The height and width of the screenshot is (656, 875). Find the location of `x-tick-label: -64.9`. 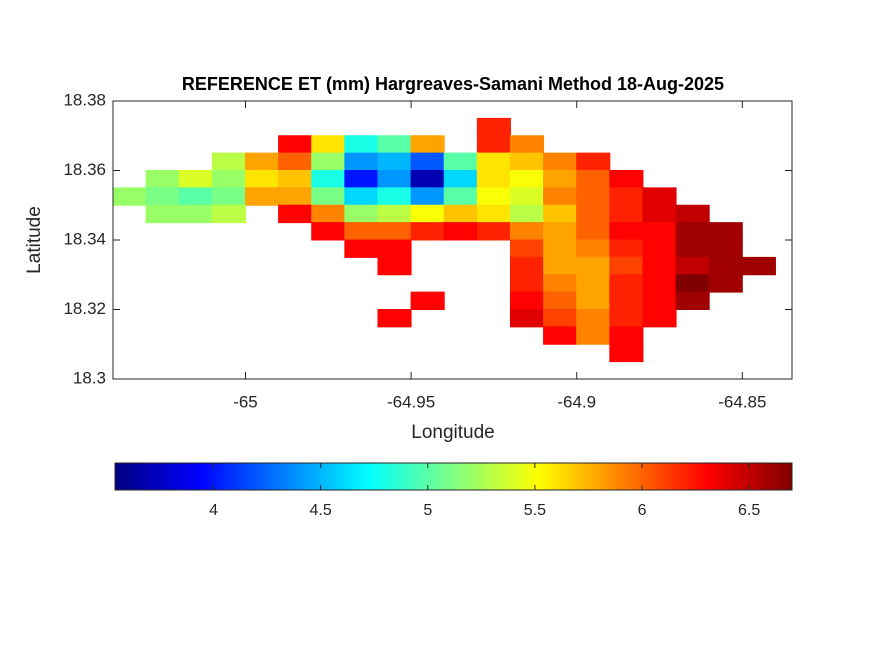

x-tick-label: -64.9 is located at coordinates (576, 401).